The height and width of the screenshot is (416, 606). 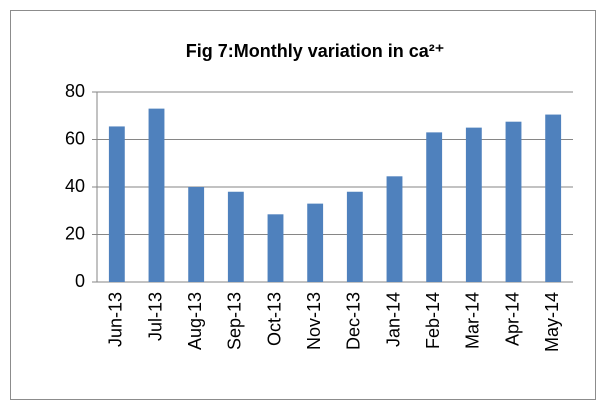 What do you see at coordinates (75, 233) in the screenshot?
I see `y-tick-label: 20` at bounding box center [75, 233].